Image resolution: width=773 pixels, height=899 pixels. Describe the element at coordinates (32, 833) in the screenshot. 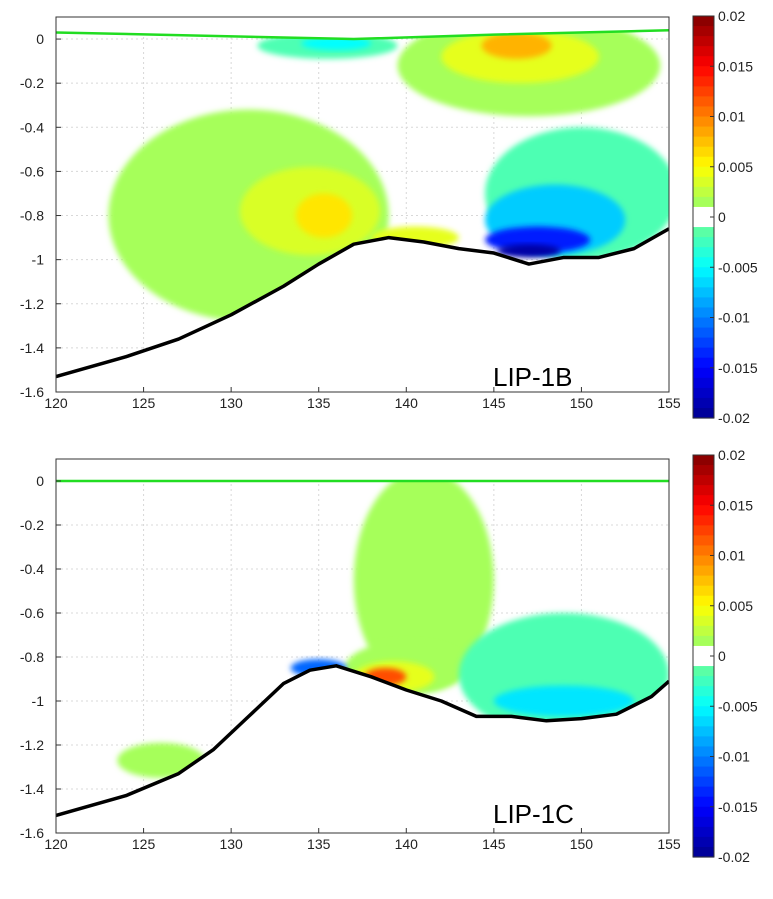

I see `y-tick-label: -1.6` at that location.